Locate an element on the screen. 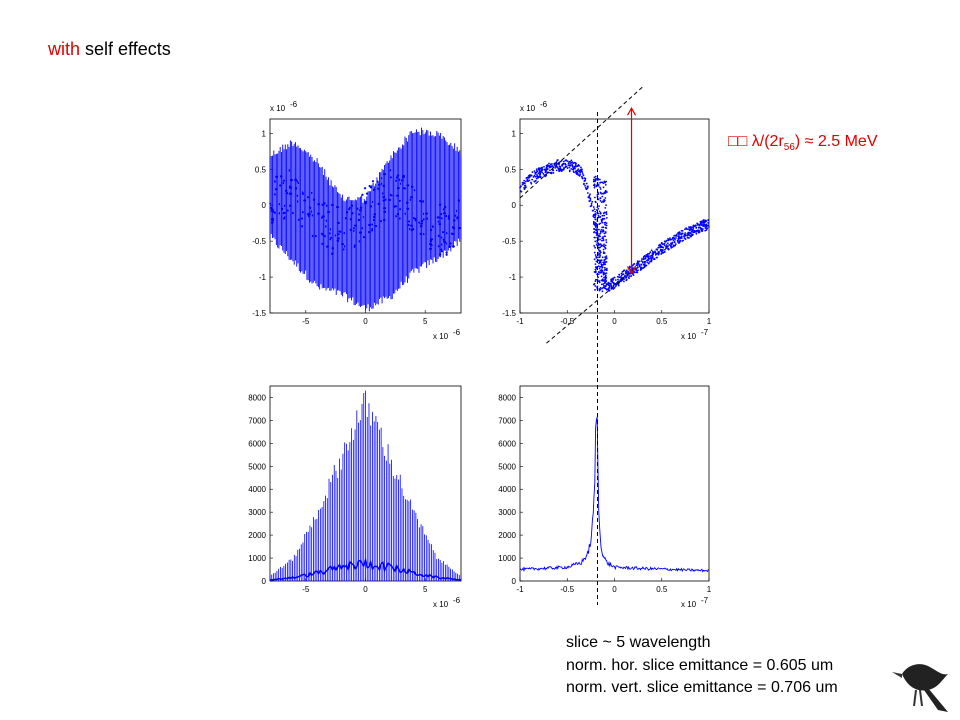 The width and height of the screenshot is (960, 720). y-tick-label: -1 is located at coordinates (263, 277).